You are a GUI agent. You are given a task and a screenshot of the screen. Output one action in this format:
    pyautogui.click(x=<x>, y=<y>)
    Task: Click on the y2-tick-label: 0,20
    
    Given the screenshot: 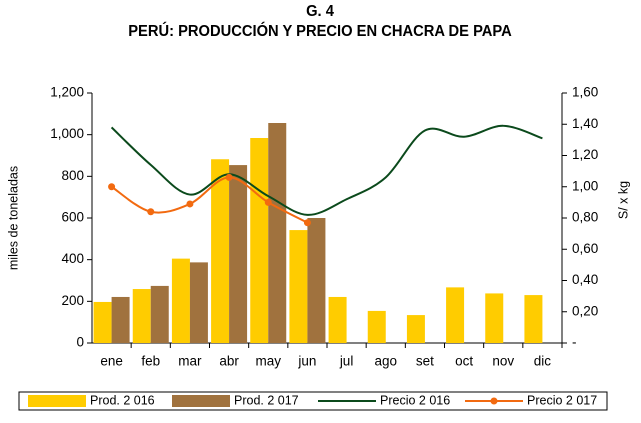 What is the action you would take?
    pyautogui.click(x=585, y=310)
    